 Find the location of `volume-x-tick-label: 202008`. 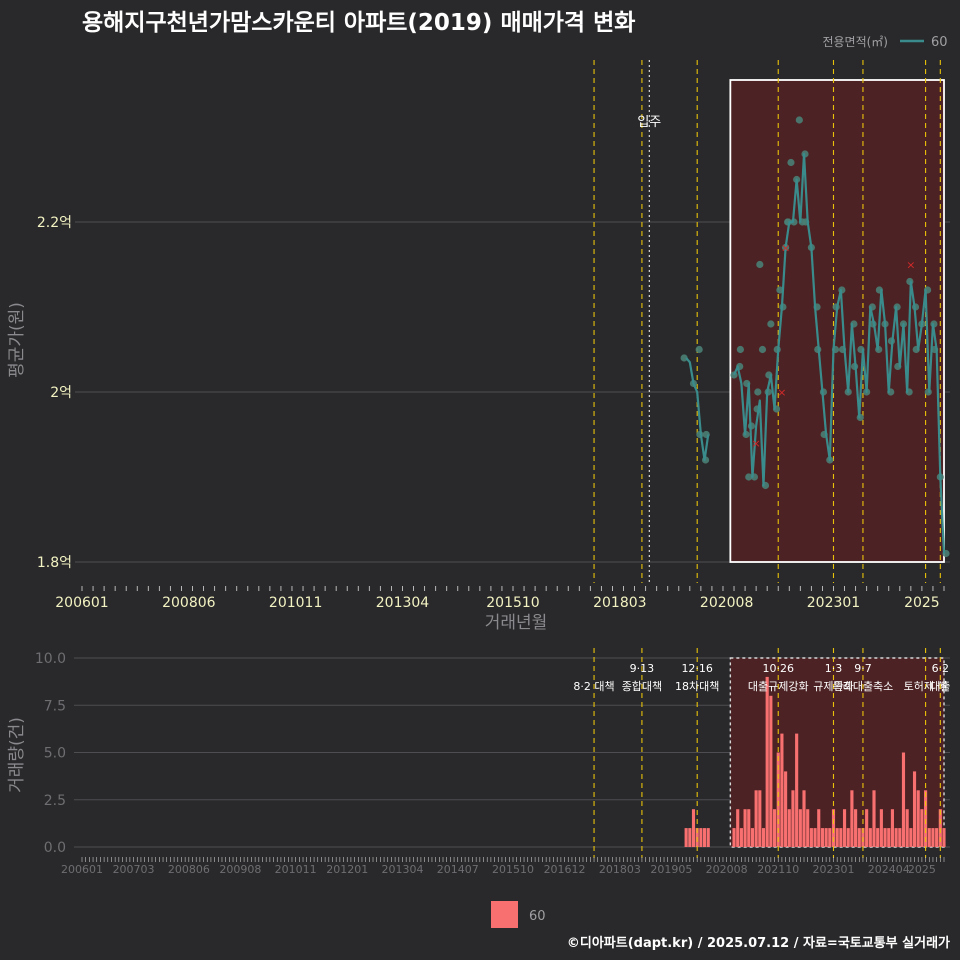

volume-x-tick-label: 202008 is located at coordinates (727, 869).